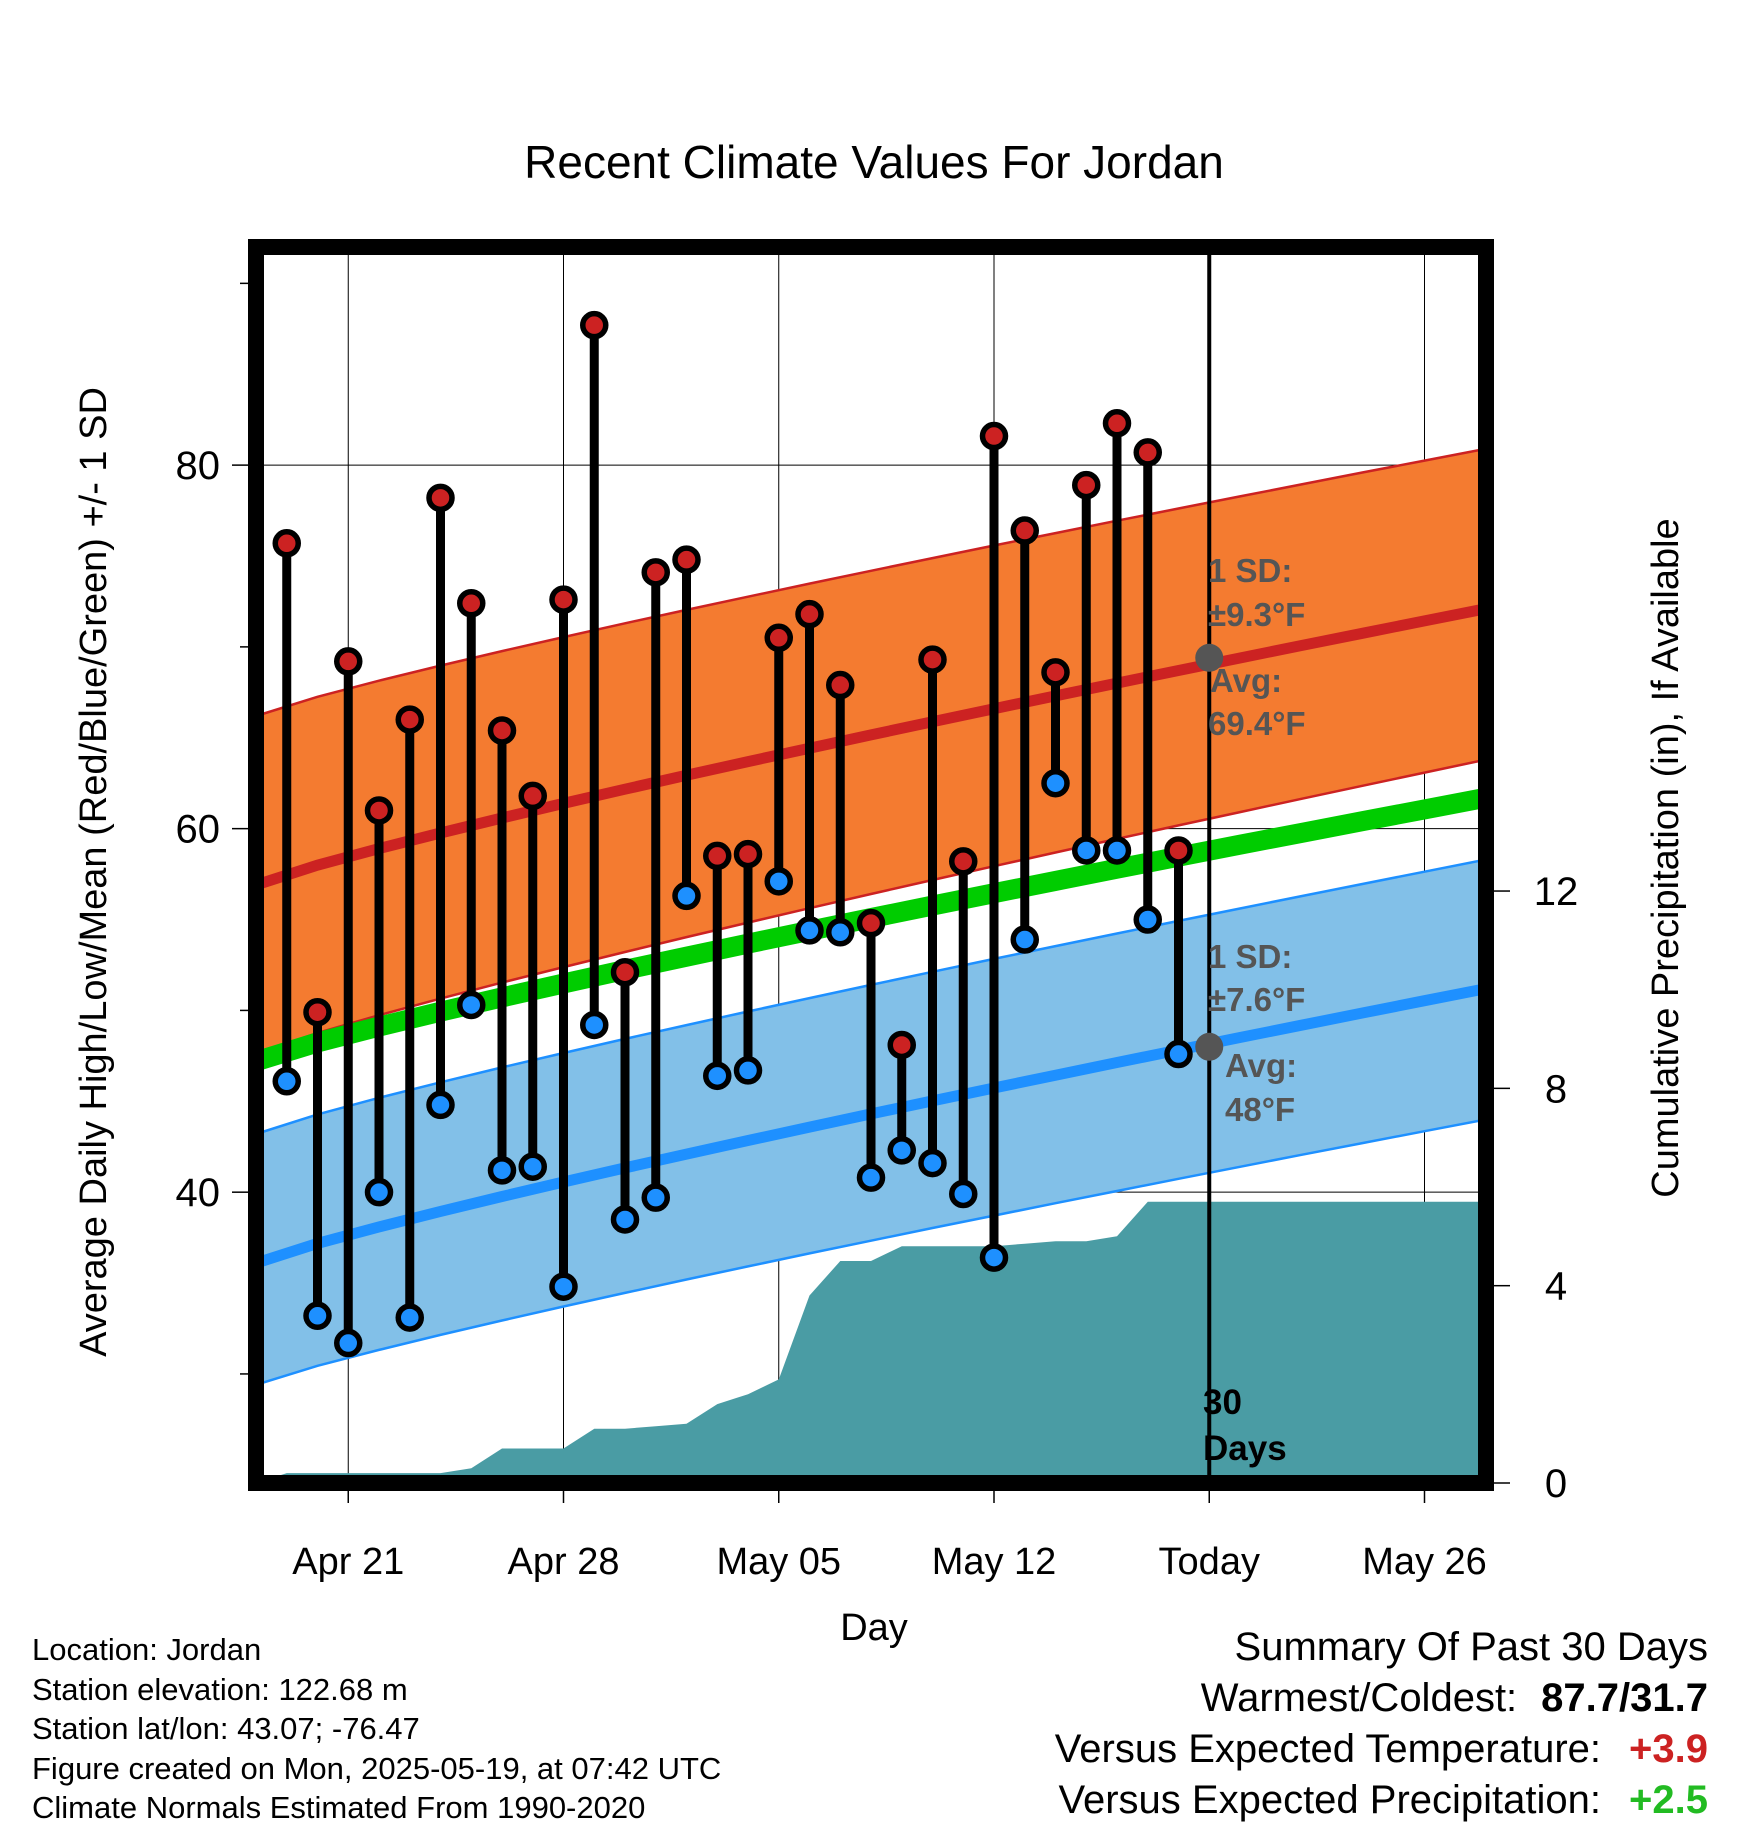  I want to click on y-tick-label: 40, so click(198, 1193).